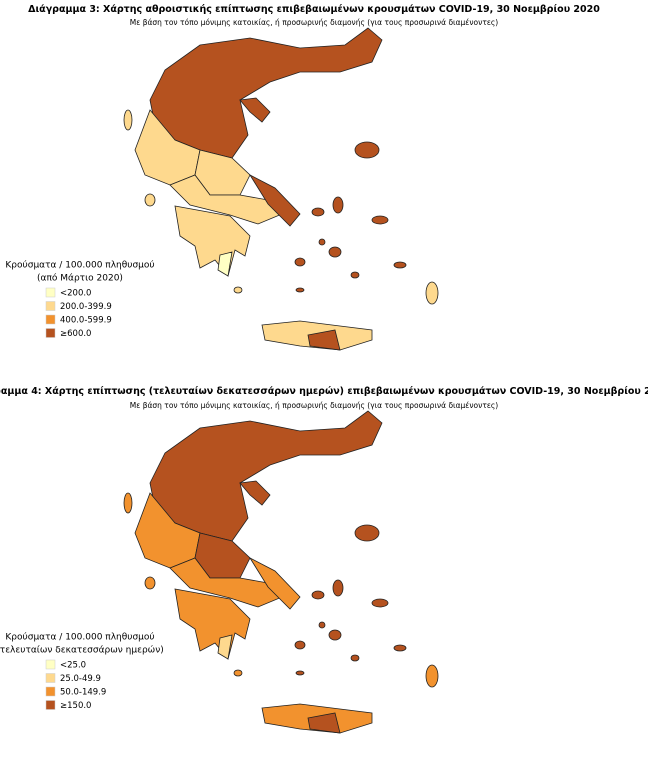 The width and height of the screenshot is (648, 773). Describe the element at coordinates (86, 321) in the screenshot. I see `legend-label: 400.0-599.9` at that location.